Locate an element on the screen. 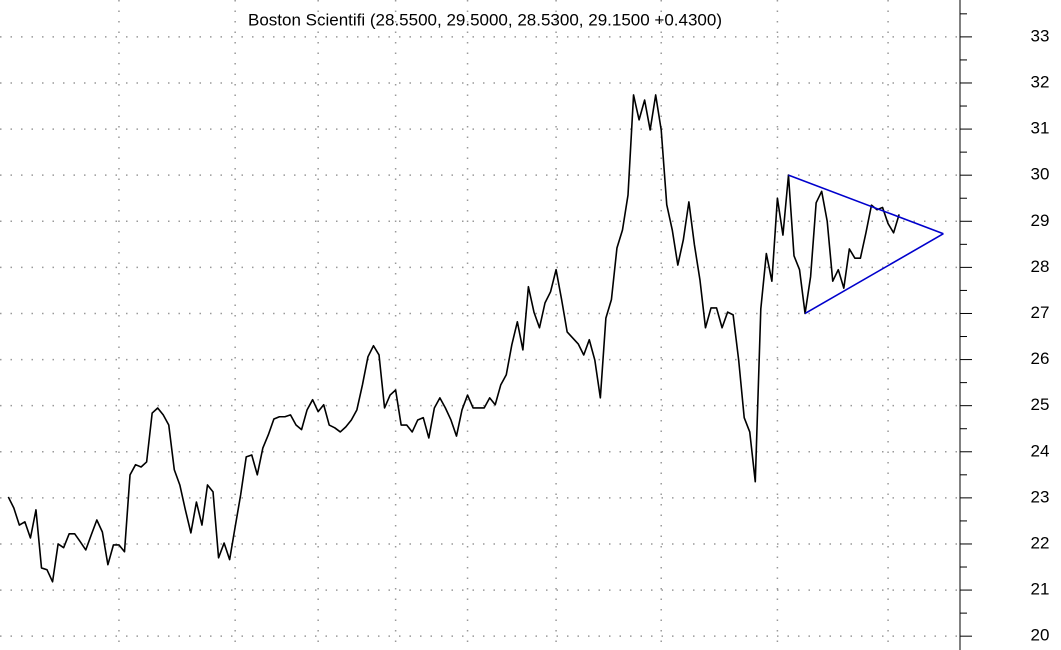 The height and width of the screenshot is (650, 1061). y-tick-label: 27 is located at coordinates (1040, 312).